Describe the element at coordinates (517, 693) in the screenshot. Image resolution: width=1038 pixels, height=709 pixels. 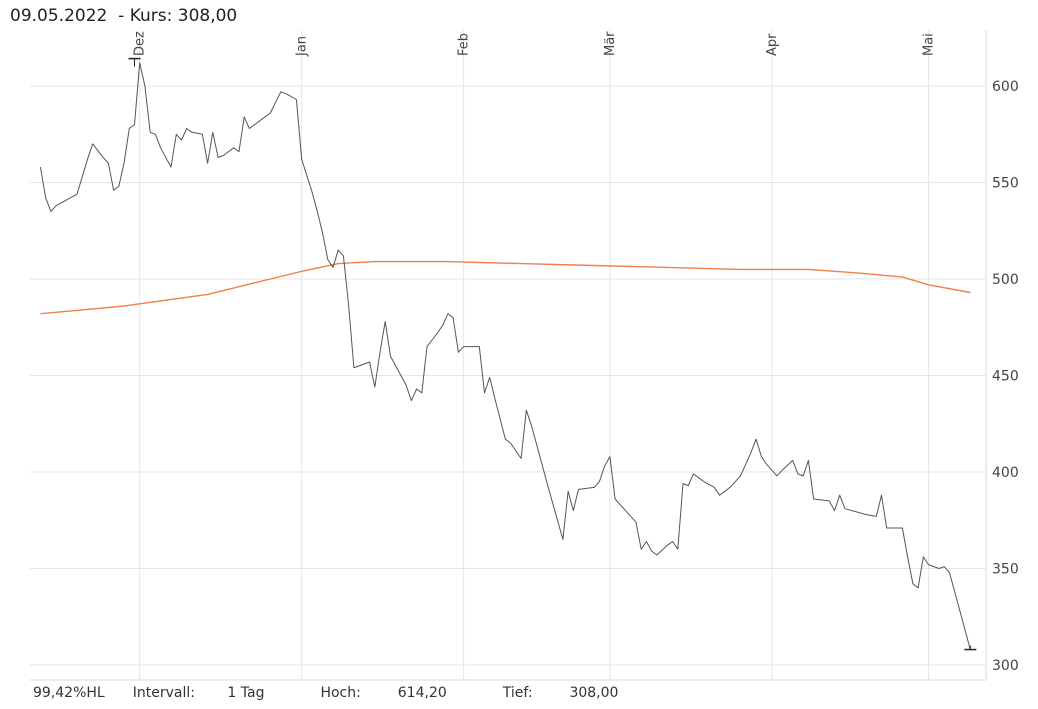
I see `footer-low-label: Tief:` at that location.